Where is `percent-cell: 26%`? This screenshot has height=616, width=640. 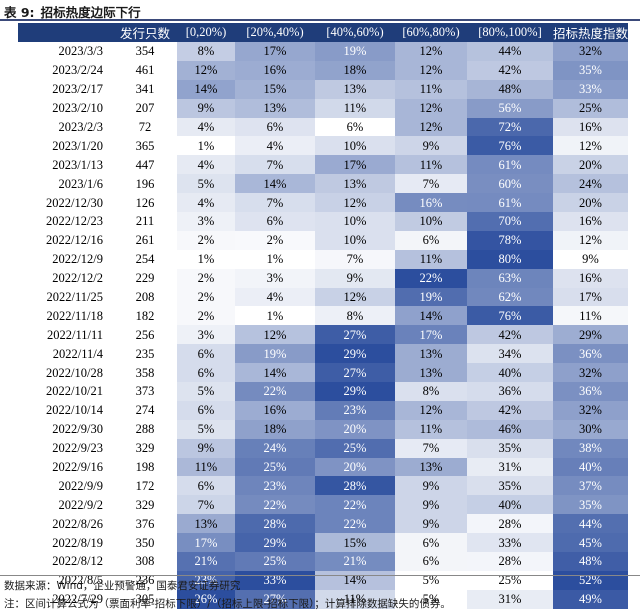 percent-cell: 26% is located at coordinates (206, 599).